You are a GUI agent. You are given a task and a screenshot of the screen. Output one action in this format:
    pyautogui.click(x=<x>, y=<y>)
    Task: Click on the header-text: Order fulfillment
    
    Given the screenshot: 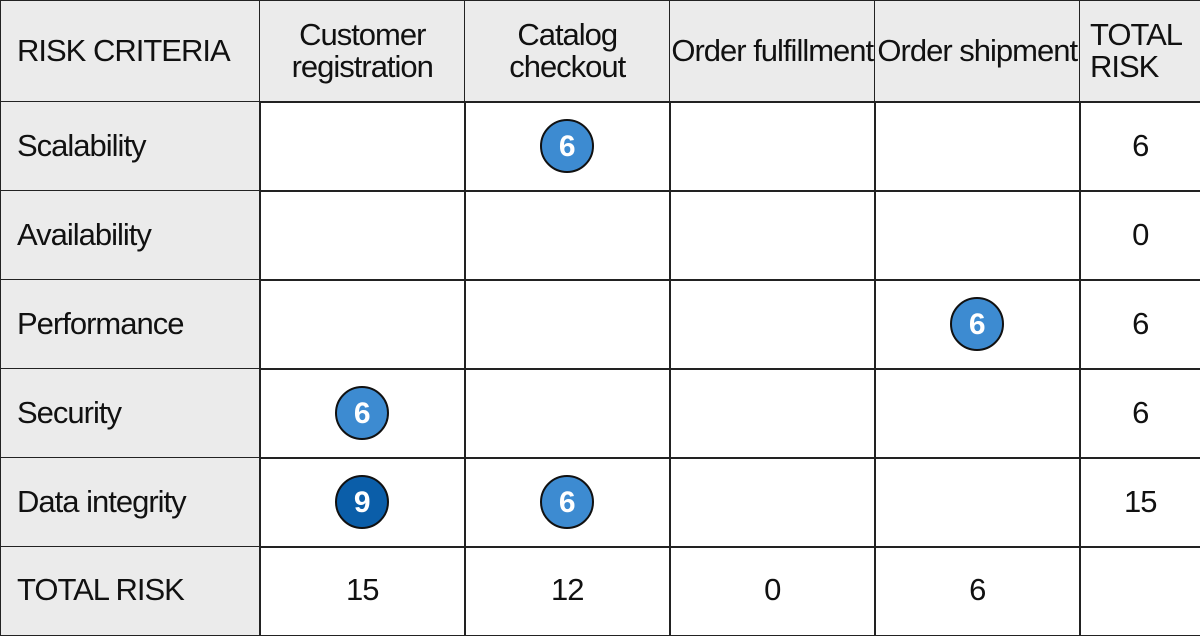 What is the action you would take?
    pyautogui.click(x=772, y=50)
    